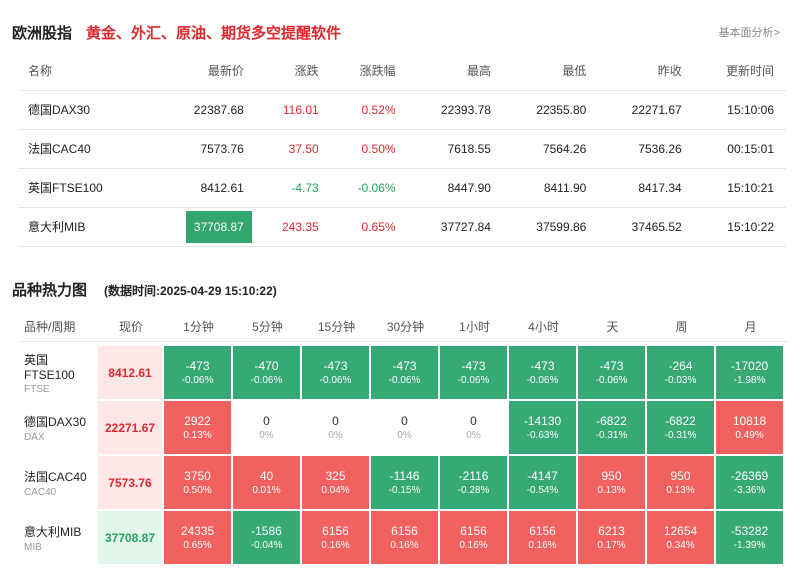 This screenshot has width=800, height=576. Describe the element at coordinates (266, 545) in the screenshot. I see `cell-percent: -0.04%` at that location.